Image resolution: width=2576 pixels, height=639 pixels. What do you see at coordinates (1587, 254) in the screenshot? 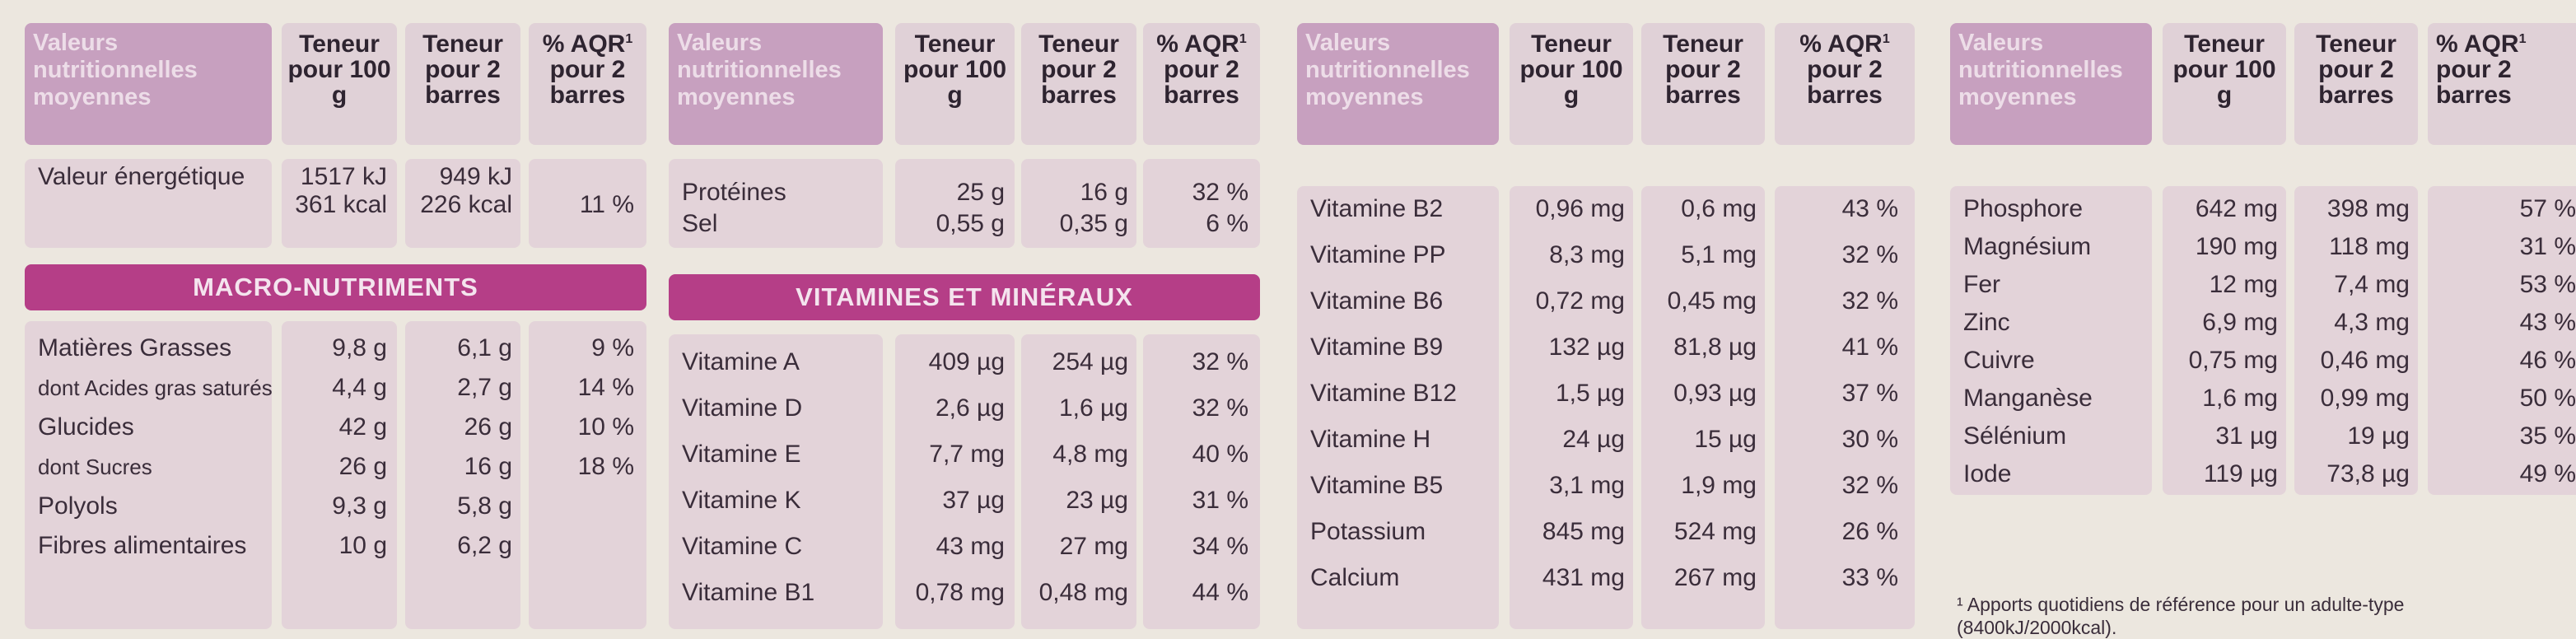
I see `value-per-100g: 8,3 mg` at bounding box center [1587, 254].